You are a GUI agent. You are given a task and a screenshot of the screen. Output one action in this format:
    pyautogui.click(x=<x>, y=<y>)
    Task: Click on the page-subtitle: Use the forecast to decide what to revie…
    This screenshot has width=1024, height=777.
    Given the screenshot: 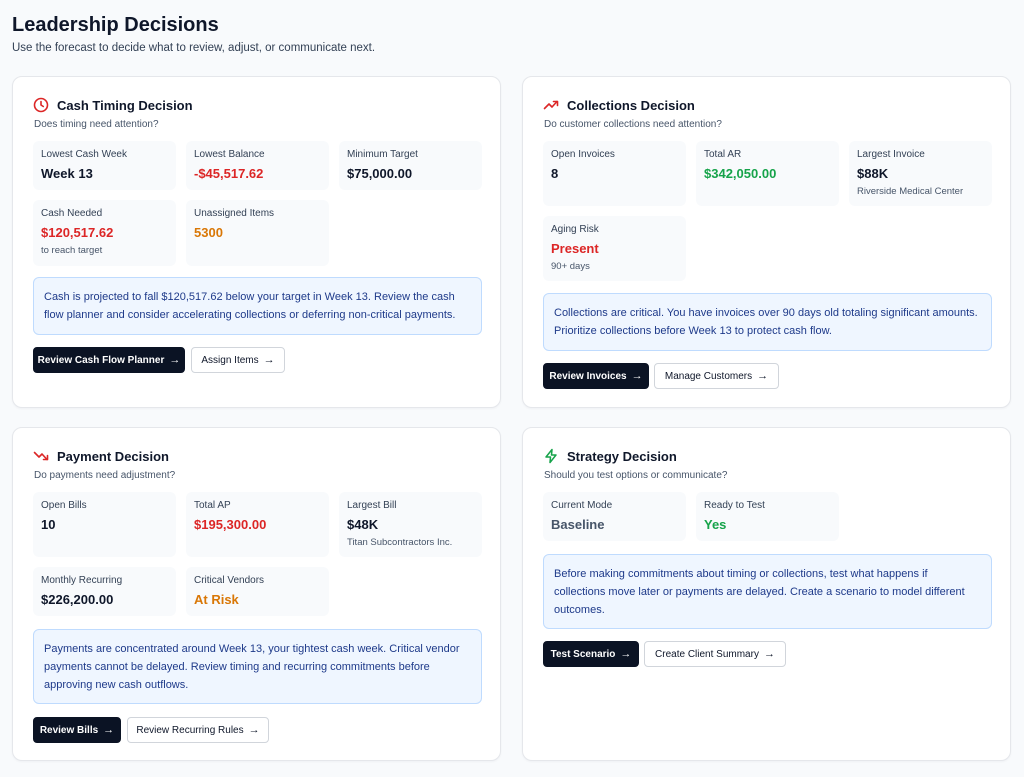 What is the action you would take?
    pyautogui.click(x=194, y=48)
    